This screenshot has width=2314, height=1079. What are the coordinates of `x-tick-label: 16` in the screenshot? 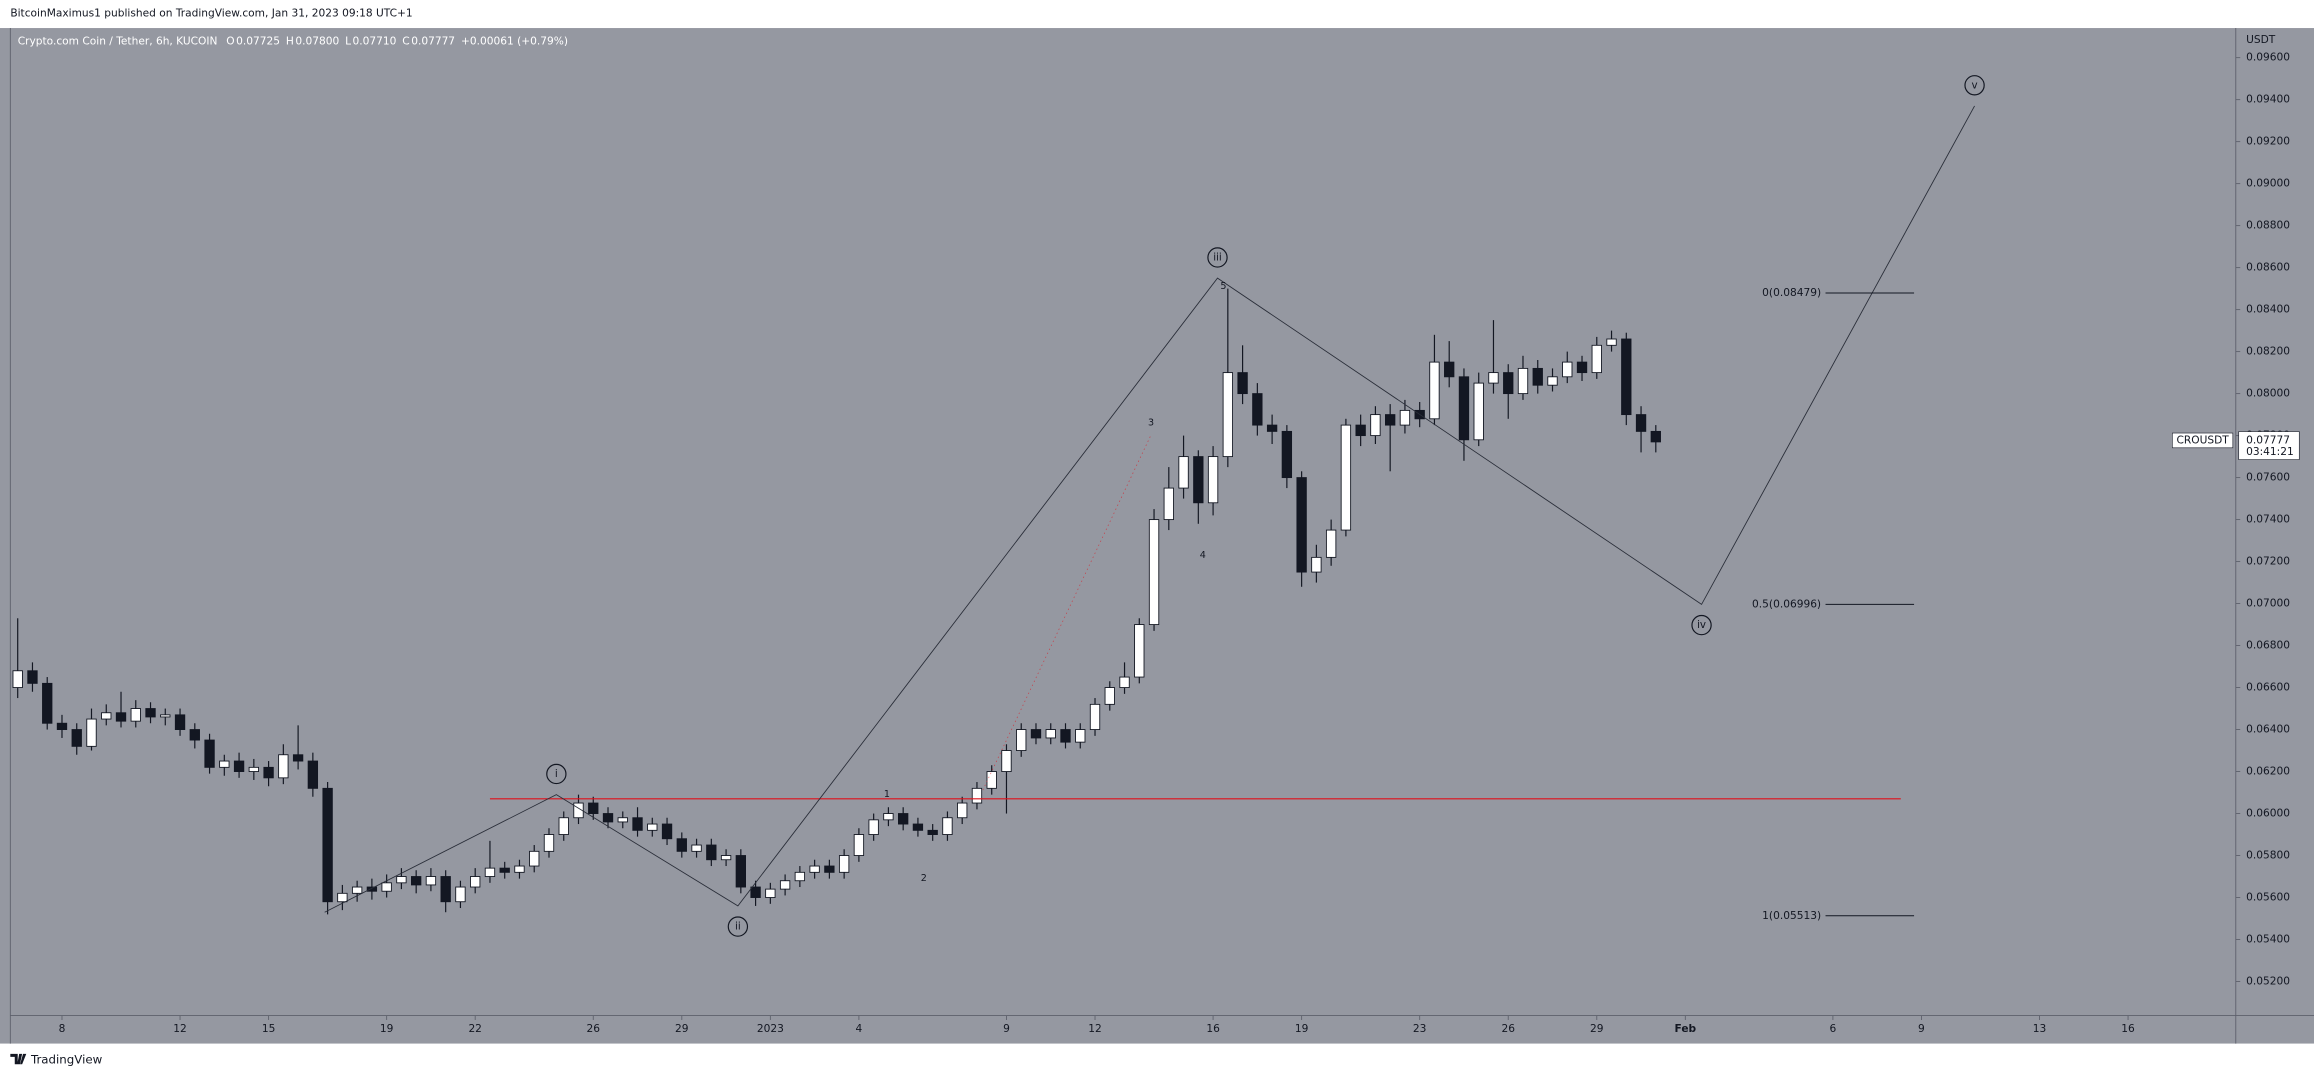 It's located at (1213, 1028).